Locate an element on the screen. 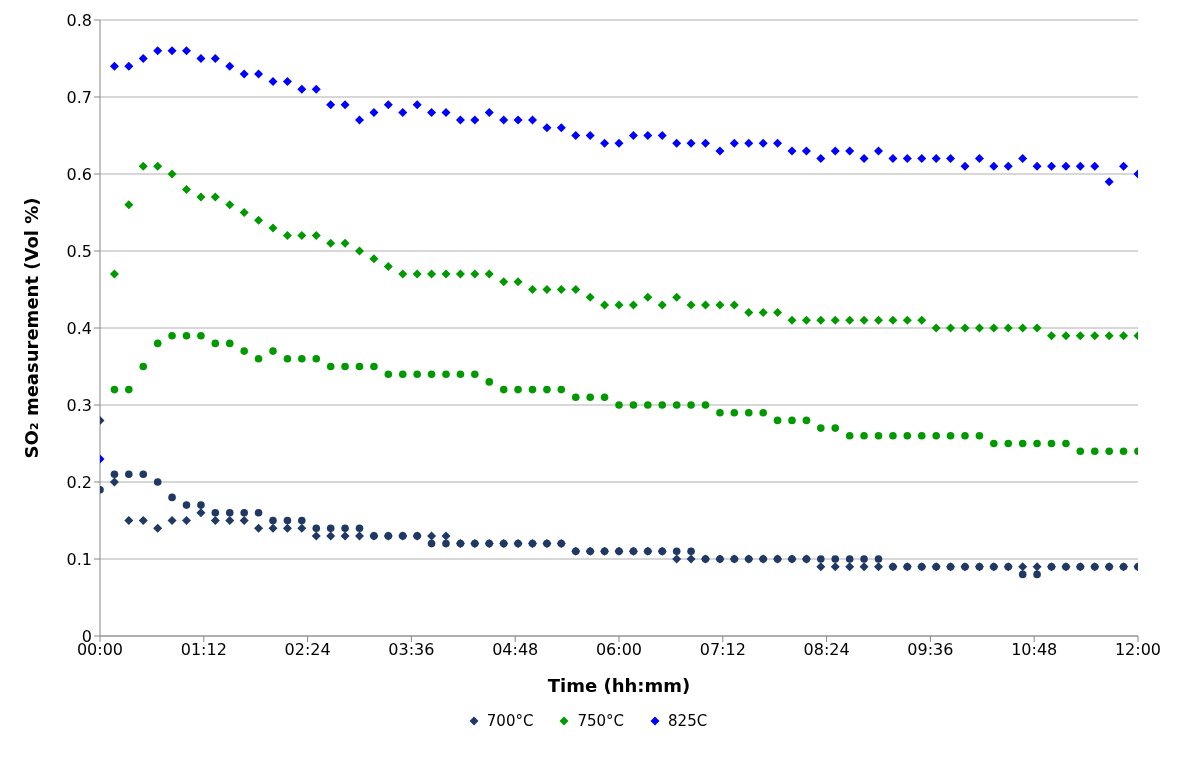  y-tick-label: 0.2 is located at coordinates (79, 482).